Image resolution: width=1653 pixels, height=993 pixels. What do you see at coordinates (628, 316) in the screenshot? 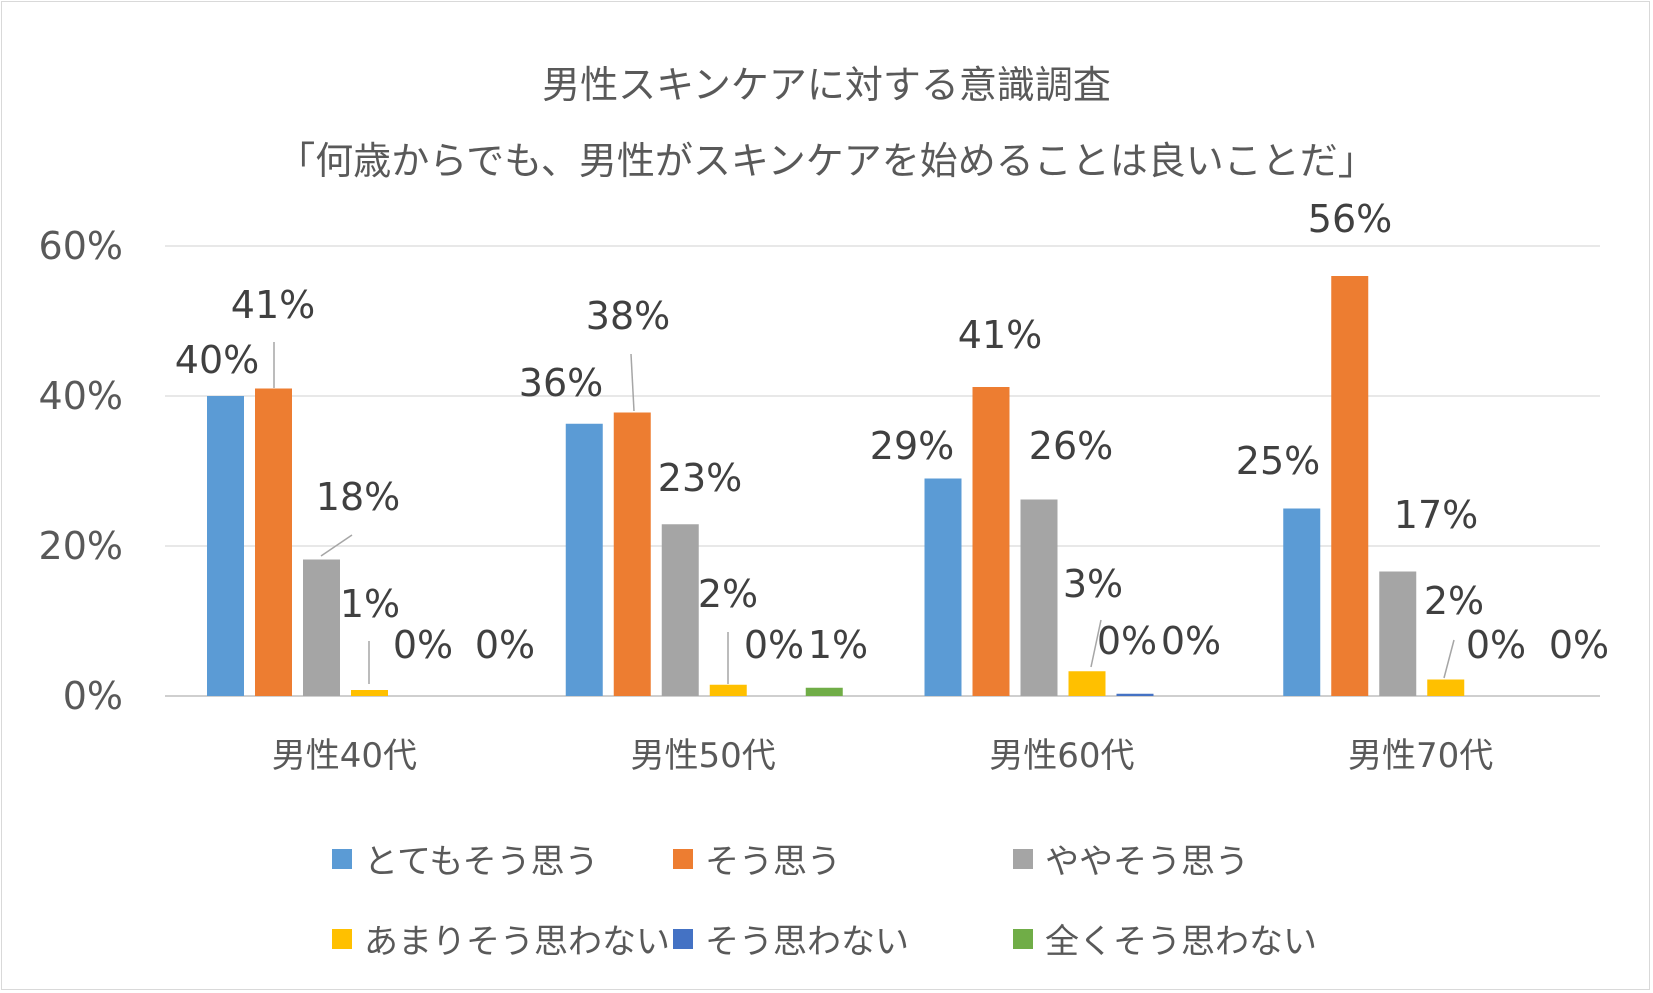
I see `data-label: 38%` at bounding box center [628, 316].